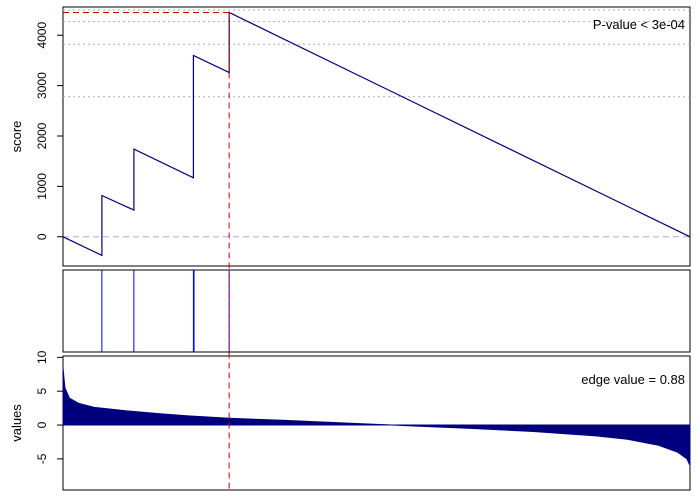 The width and height of the screenshot is (700, 500). What do you see at coordinates (42, 424) in the screenshot?
I see `values-y-tick-label: 0` at bounding box center [42, 424].